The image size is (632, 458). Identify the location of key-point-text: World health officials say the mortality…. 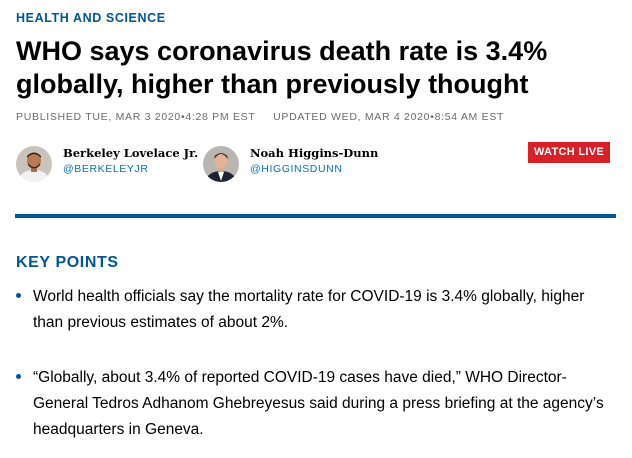
(309, 309).